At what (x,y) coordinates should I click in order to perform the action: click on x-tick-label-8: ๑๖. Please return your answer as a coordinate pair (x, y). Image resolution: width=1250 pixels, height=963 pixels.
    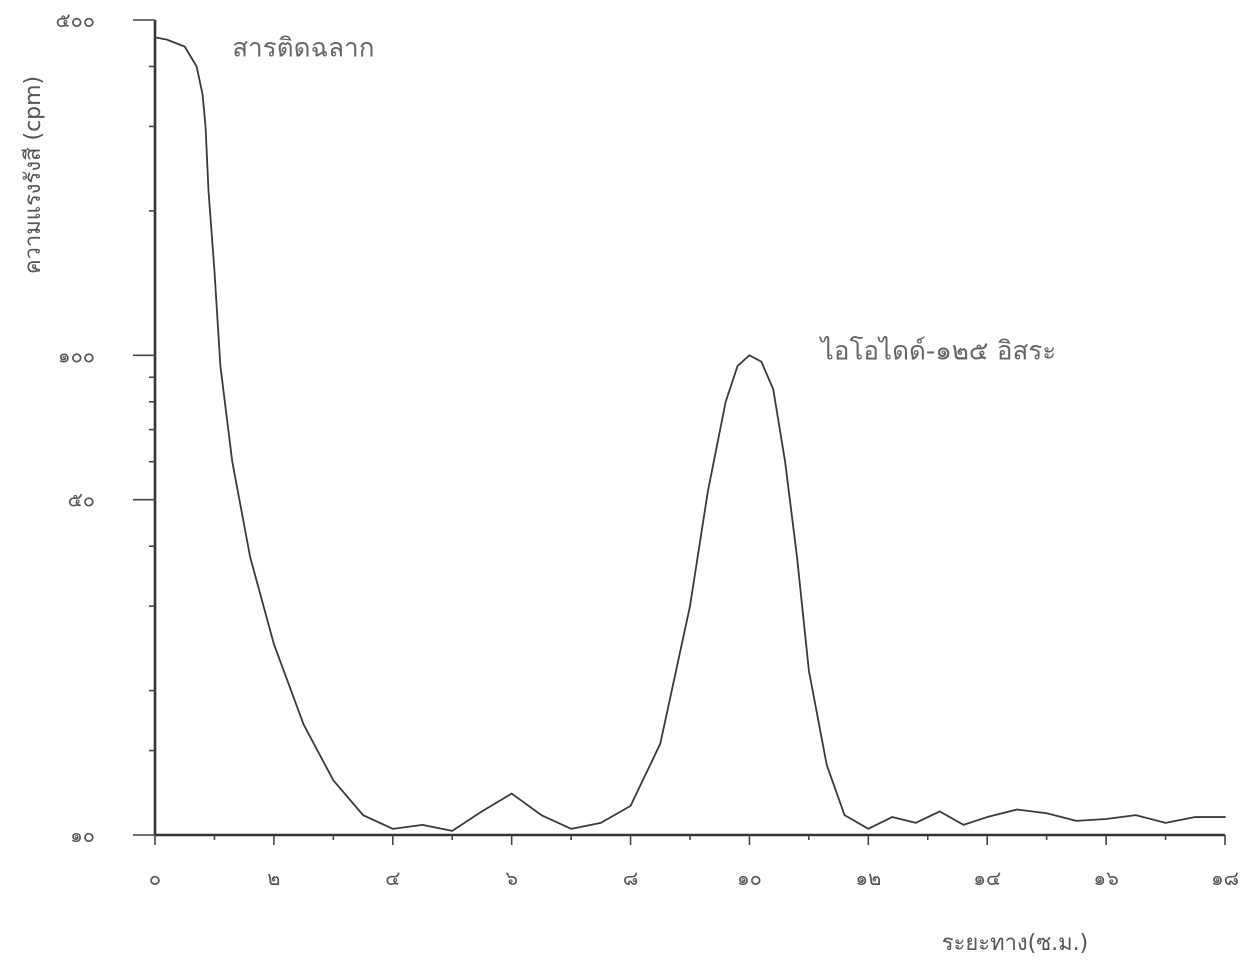
    Looking at the image, I should click on (1105, 878).